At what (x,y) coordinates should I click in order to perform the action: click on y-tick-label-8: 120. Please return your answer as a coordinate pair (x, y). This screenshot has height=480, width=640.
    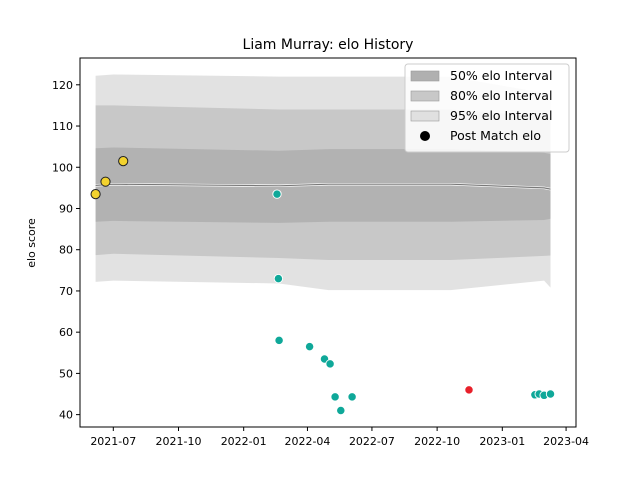
    Looking at the image, I should click on (62, 85).